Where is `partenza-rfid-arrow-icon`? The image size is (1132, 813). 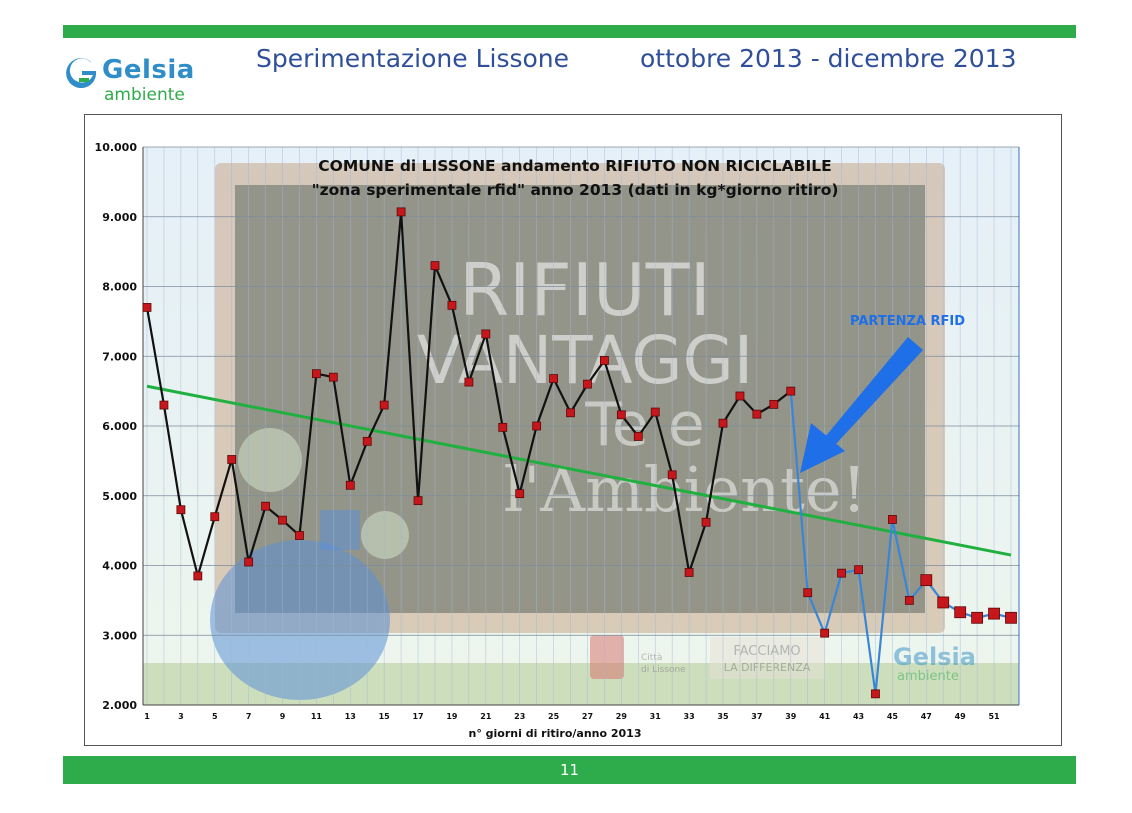 partenza-rfid-arrow-icon is located at coordinates (861, 405).